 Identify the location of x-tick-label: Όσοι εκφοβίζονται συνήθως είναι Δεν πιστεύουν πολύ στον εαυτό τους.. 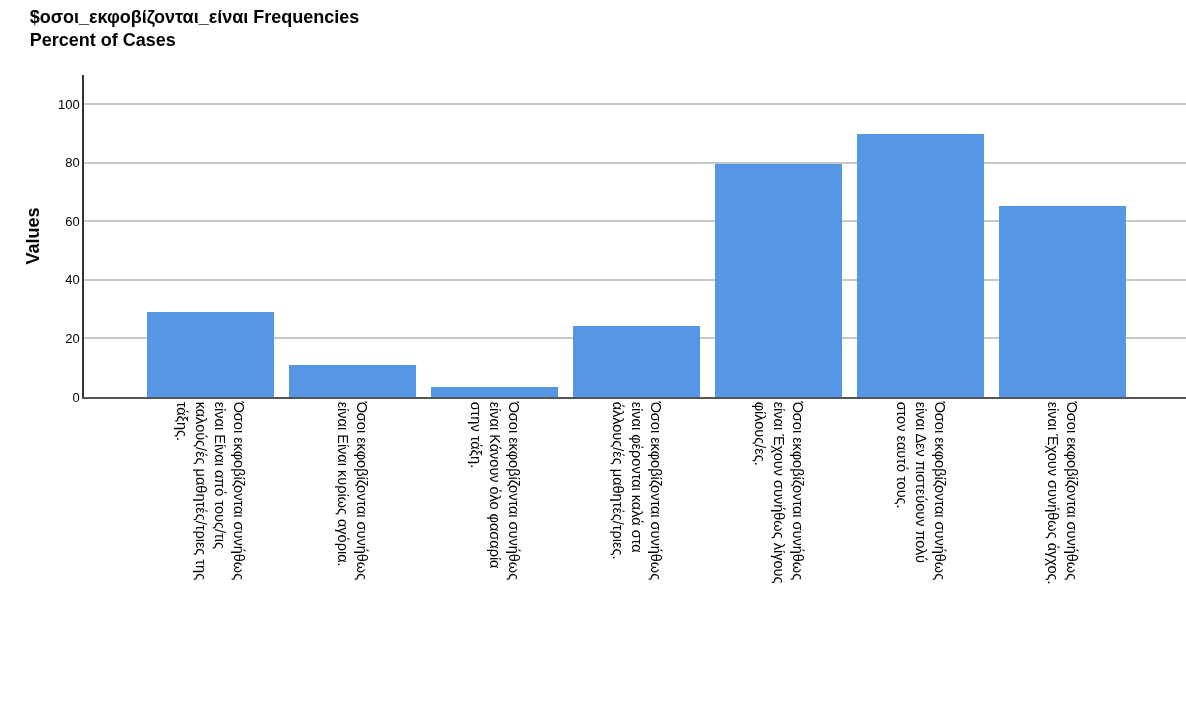
(920, 490).